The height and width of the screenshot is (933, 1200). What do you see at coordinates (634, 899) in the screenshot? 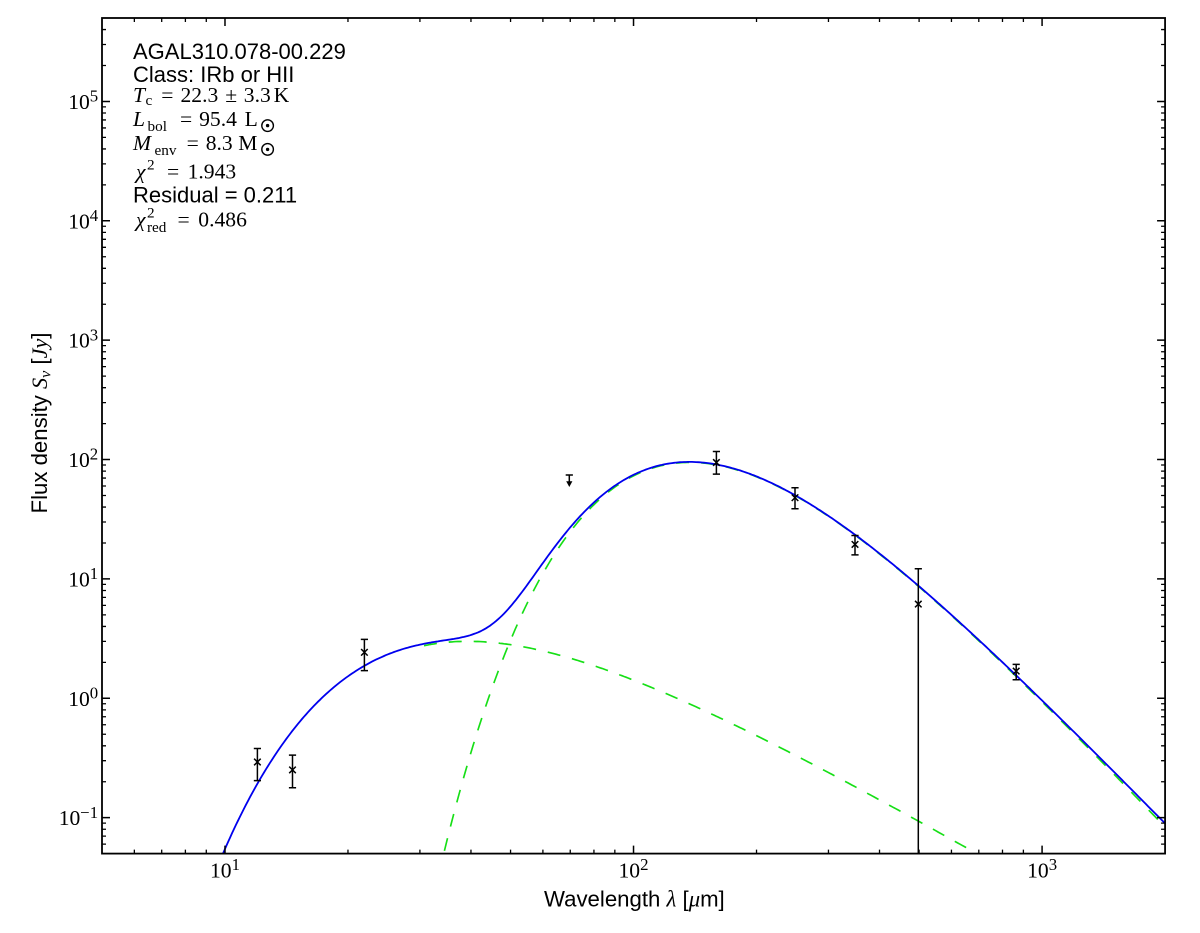
I see `svg-text: Wavelength λ [μm]` at bounding box center [634, 899].